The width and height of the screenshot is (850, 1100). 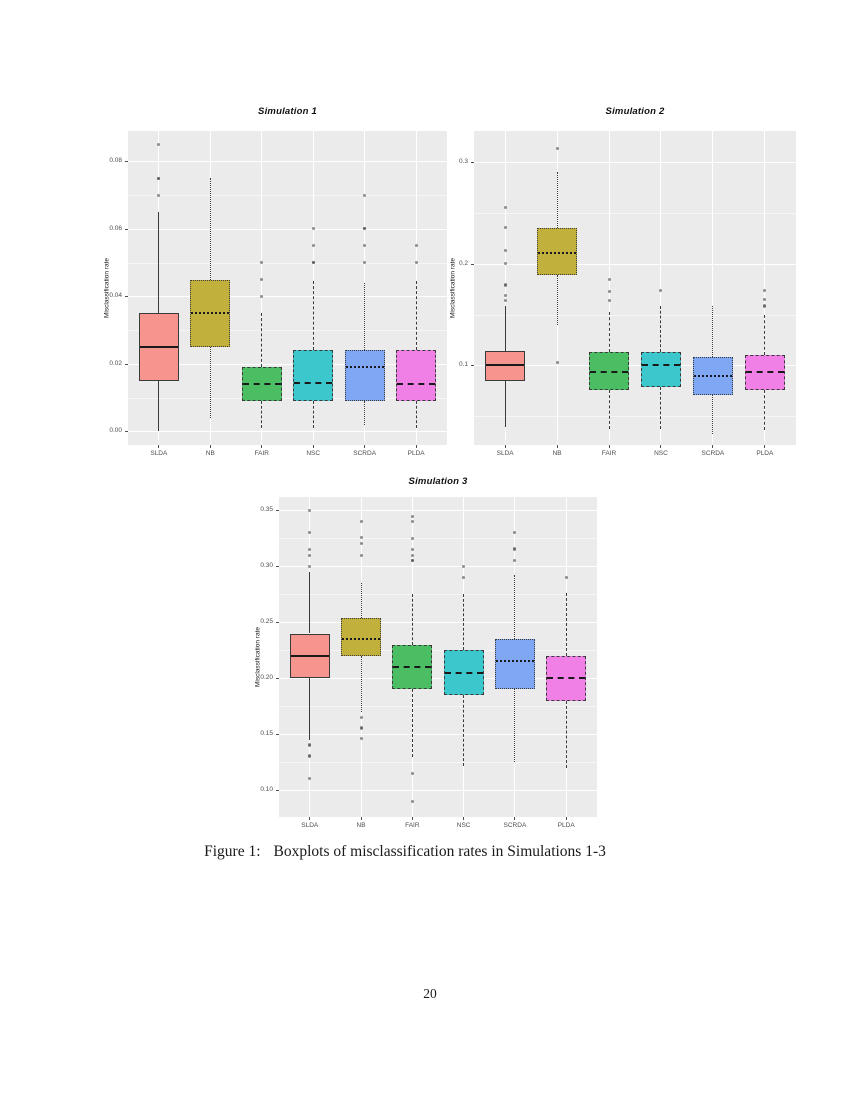 I want to click on y-tick-label: 0.30, so click(x=266, y=566).